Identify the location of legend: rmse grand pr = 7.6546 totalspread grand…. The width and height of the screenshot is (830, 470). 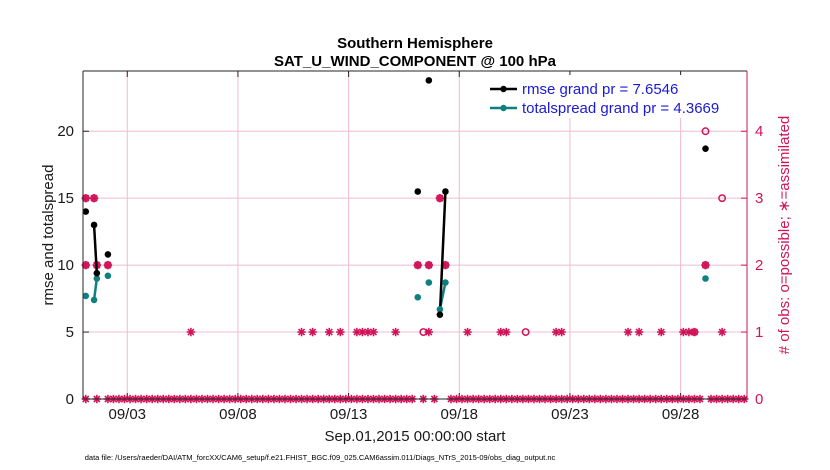
(614, 96).